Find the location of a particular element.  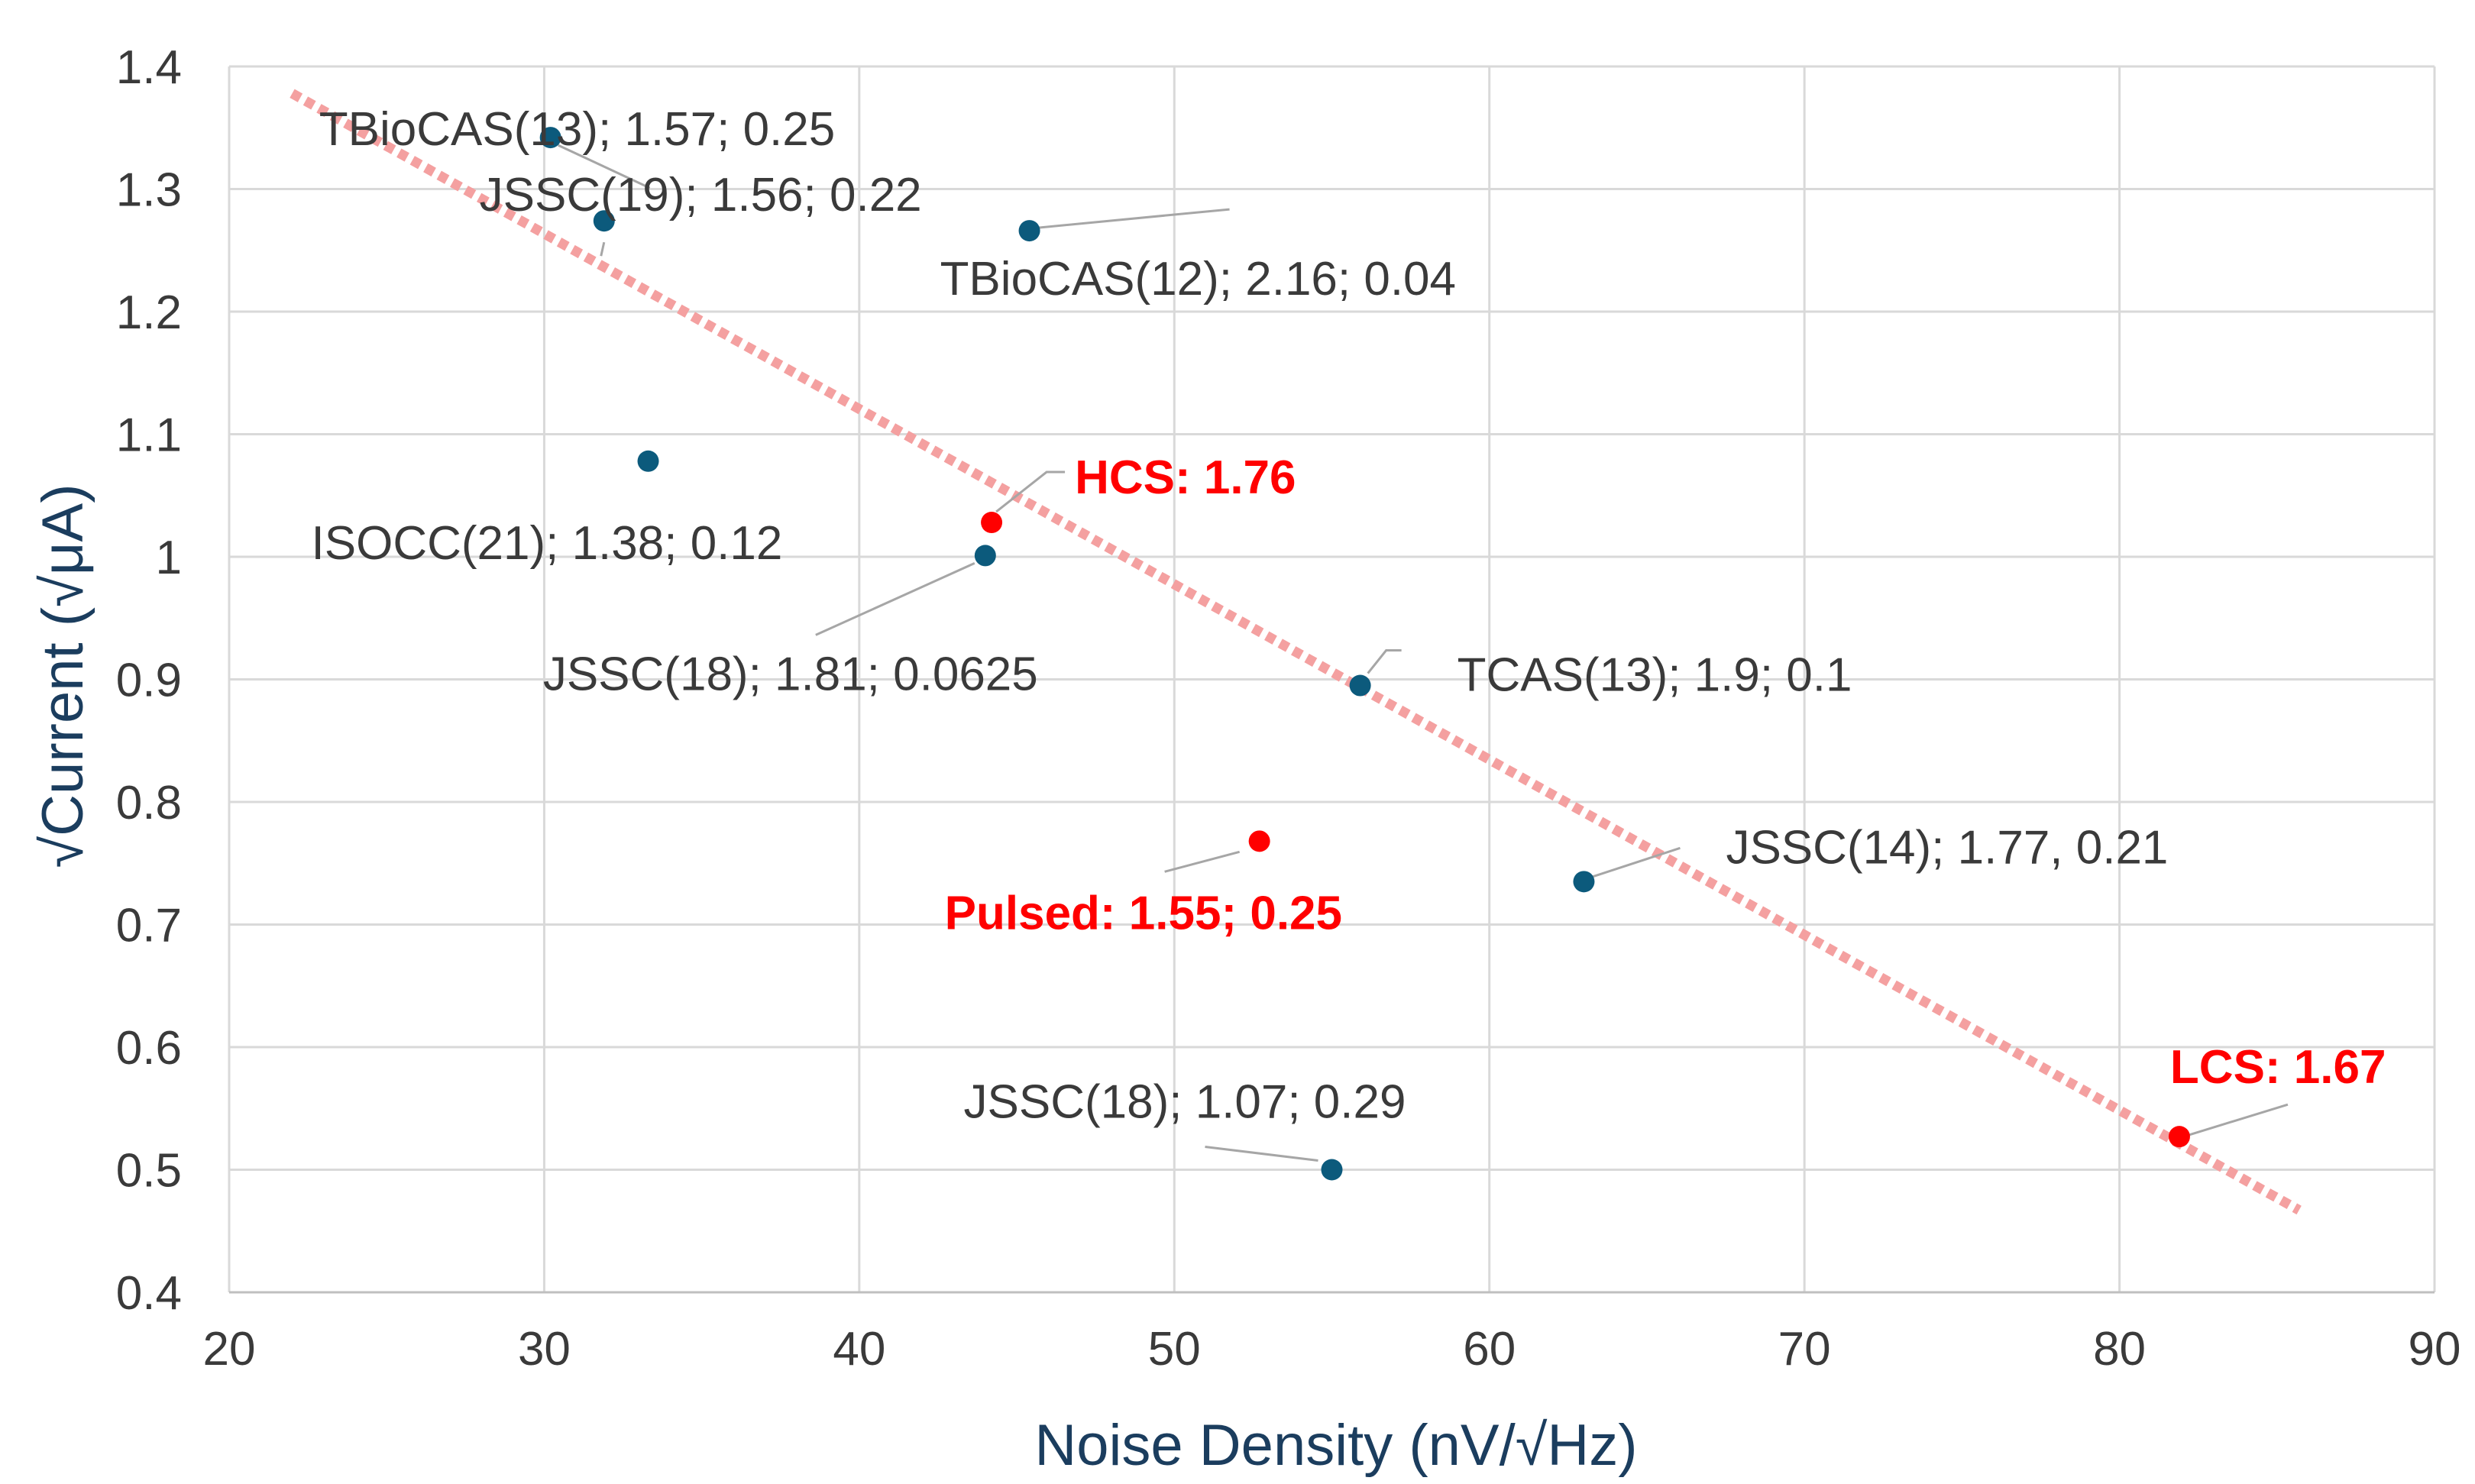

x-axis-title: Noise Density (nV/√Hz) is located at coordinates (1335, 1445).